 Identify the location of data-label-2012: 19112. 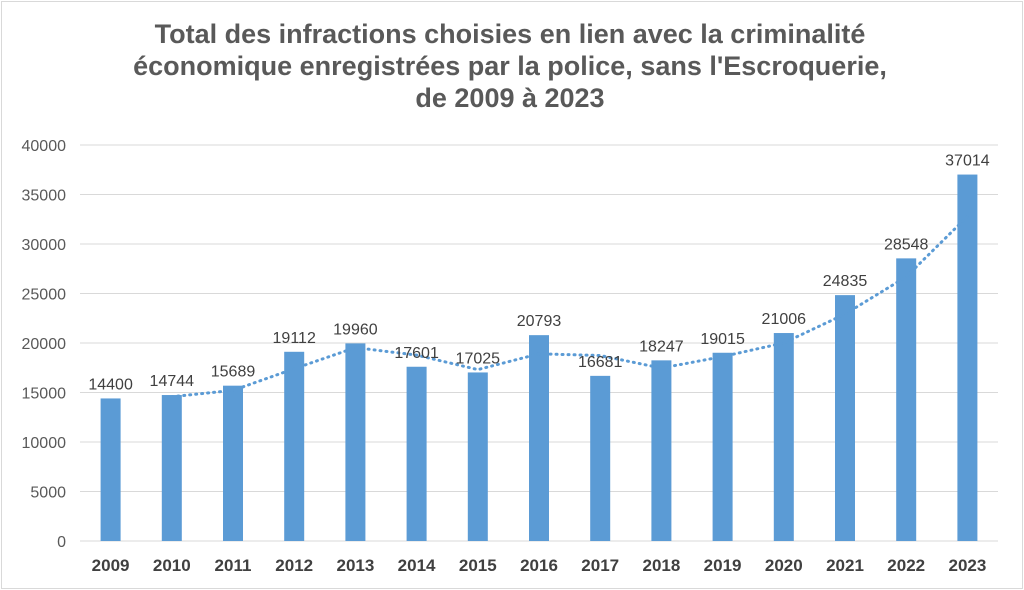
(294, 338).